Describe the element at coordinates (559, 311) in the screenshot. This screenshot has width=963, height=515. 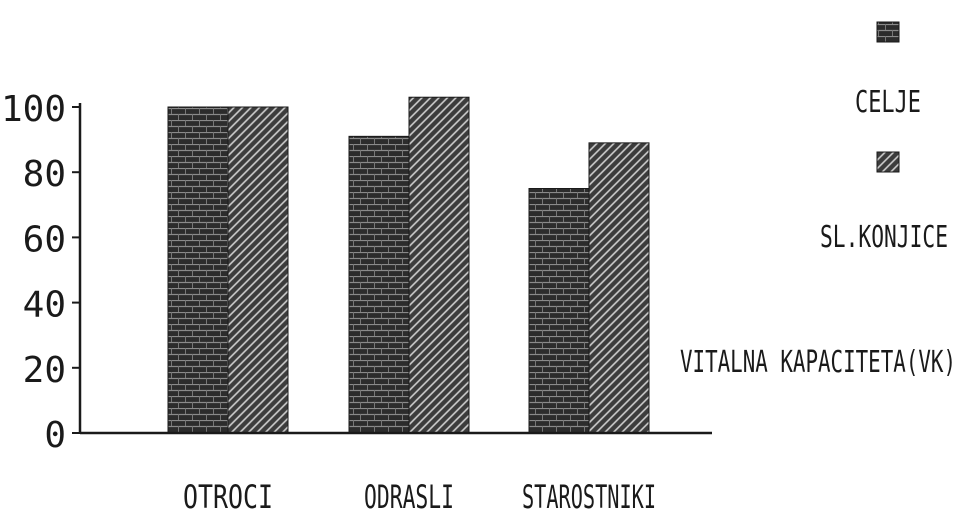
I see `bar-celje-starostniki` at that location.